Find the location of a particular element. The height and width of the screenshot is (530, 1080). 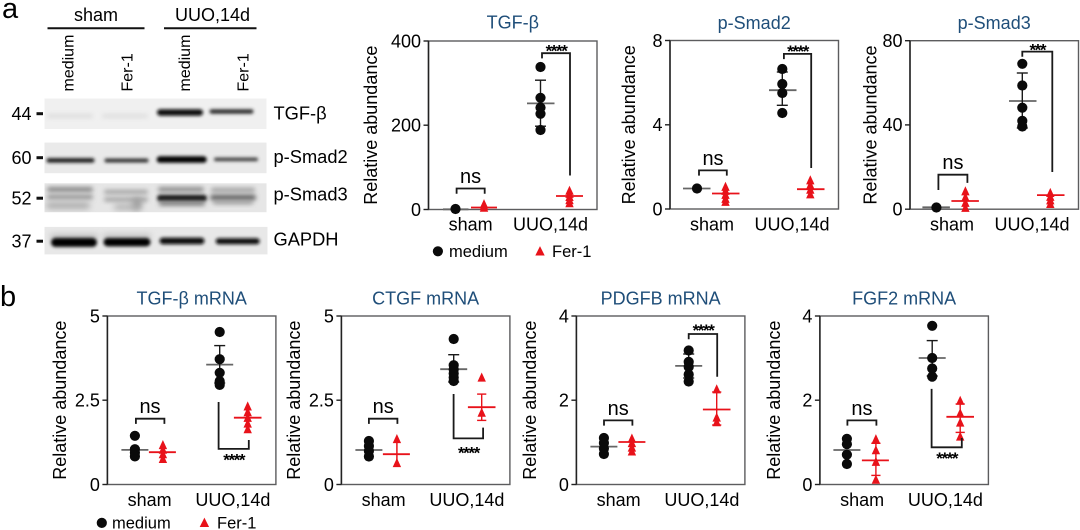

svg-text: 40 is located at coordinates (892, 125).